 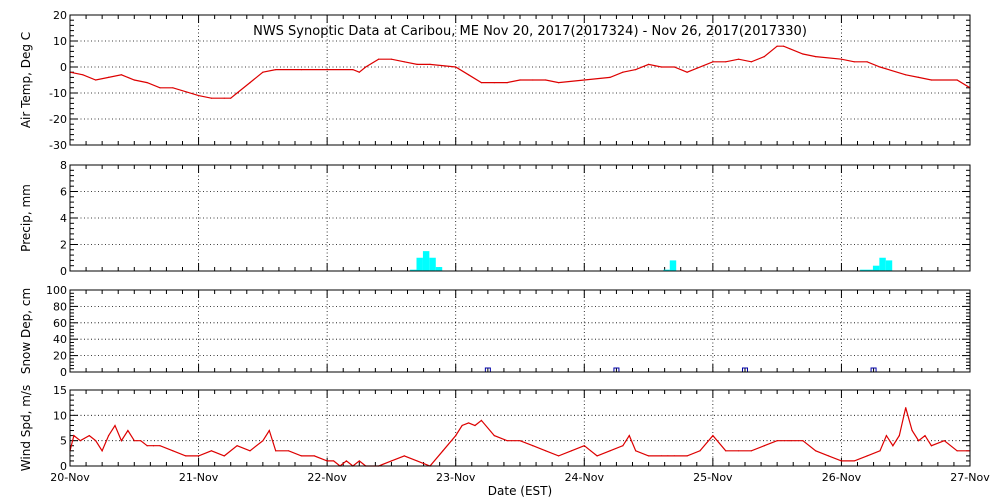 I want to click on x-tick-label: 25-Nov, so click(x=713, y=477).